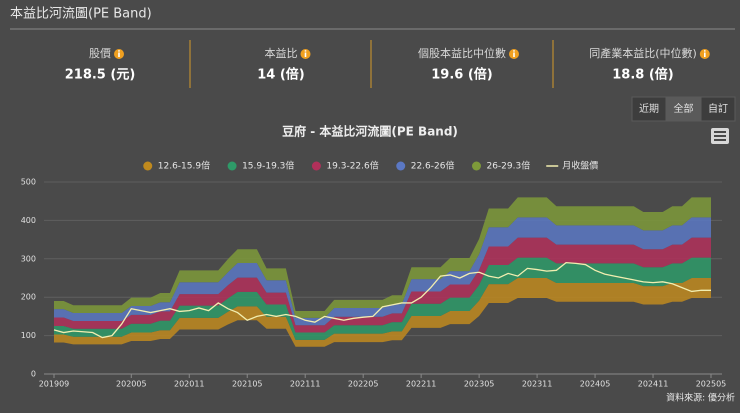 This screenshot has height=413, width=740. Describe the element at coordinates (479, 384) in the screenshot. I see `x-tick-label: 202305` at that location.